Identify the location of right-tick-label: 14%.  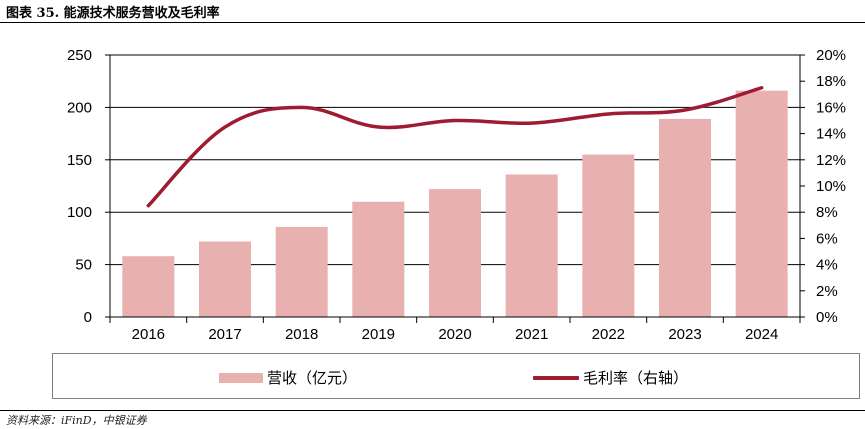
(831, 134).